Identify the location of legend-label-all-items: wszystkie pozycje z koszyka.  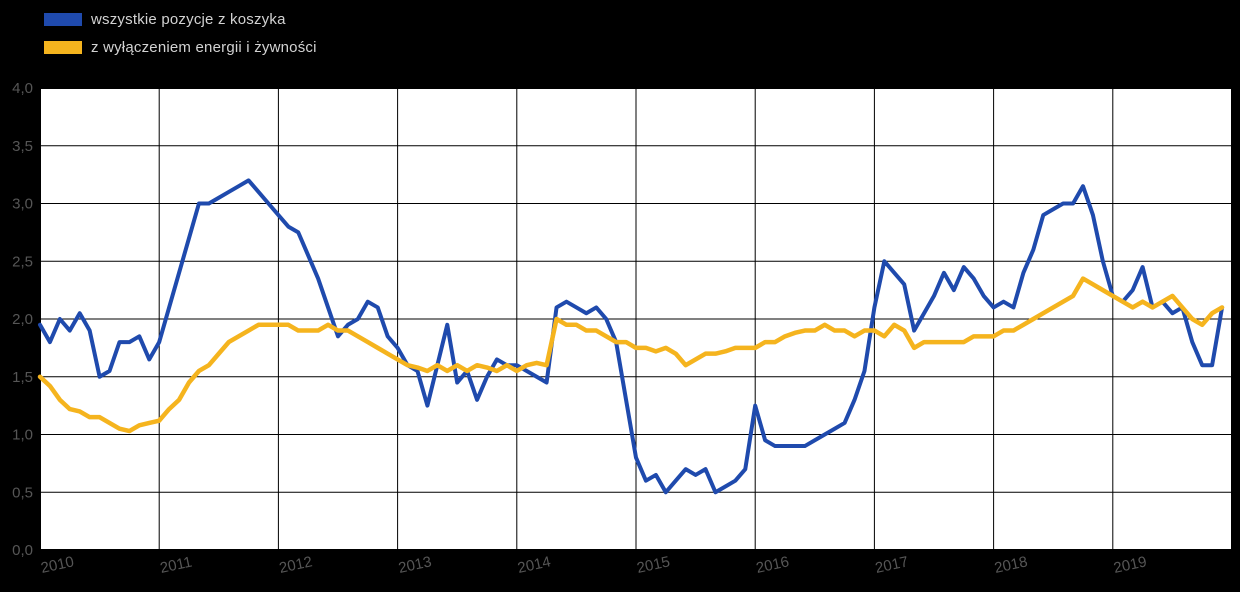
(188, 19).